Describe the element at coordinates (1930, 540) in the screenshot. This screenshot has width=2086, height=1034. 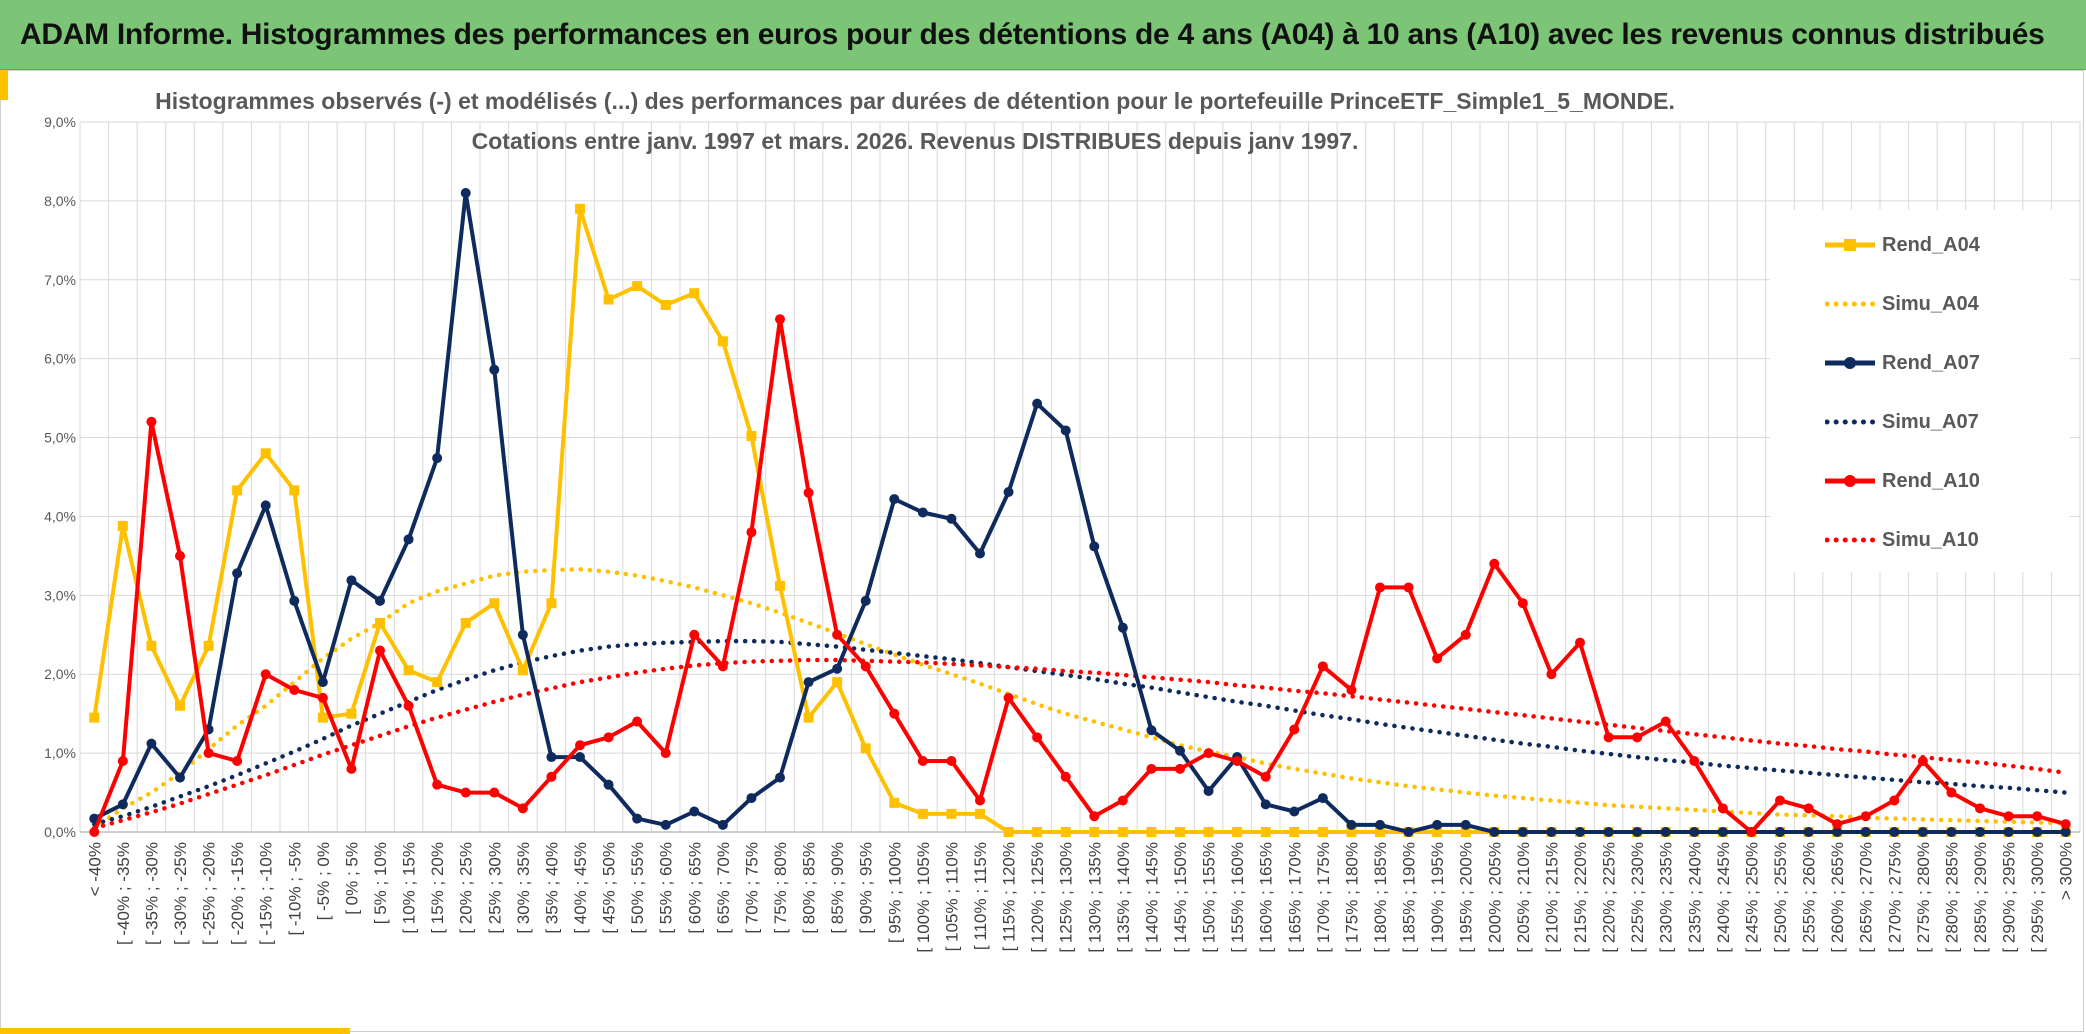
I see `legend-label-simu-a10: Simu_A10` at that location.